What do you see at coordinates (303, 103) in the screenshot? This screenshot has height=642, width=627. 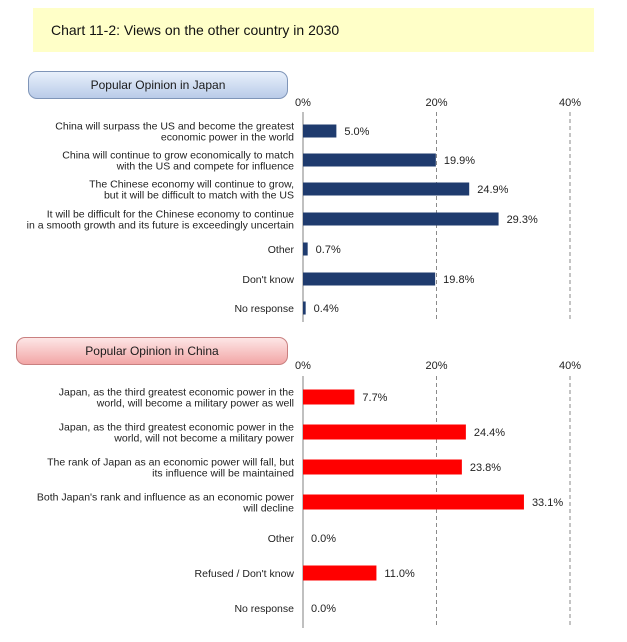 I see `japan-tick-label: 0%` at bounding box center [303, 103].